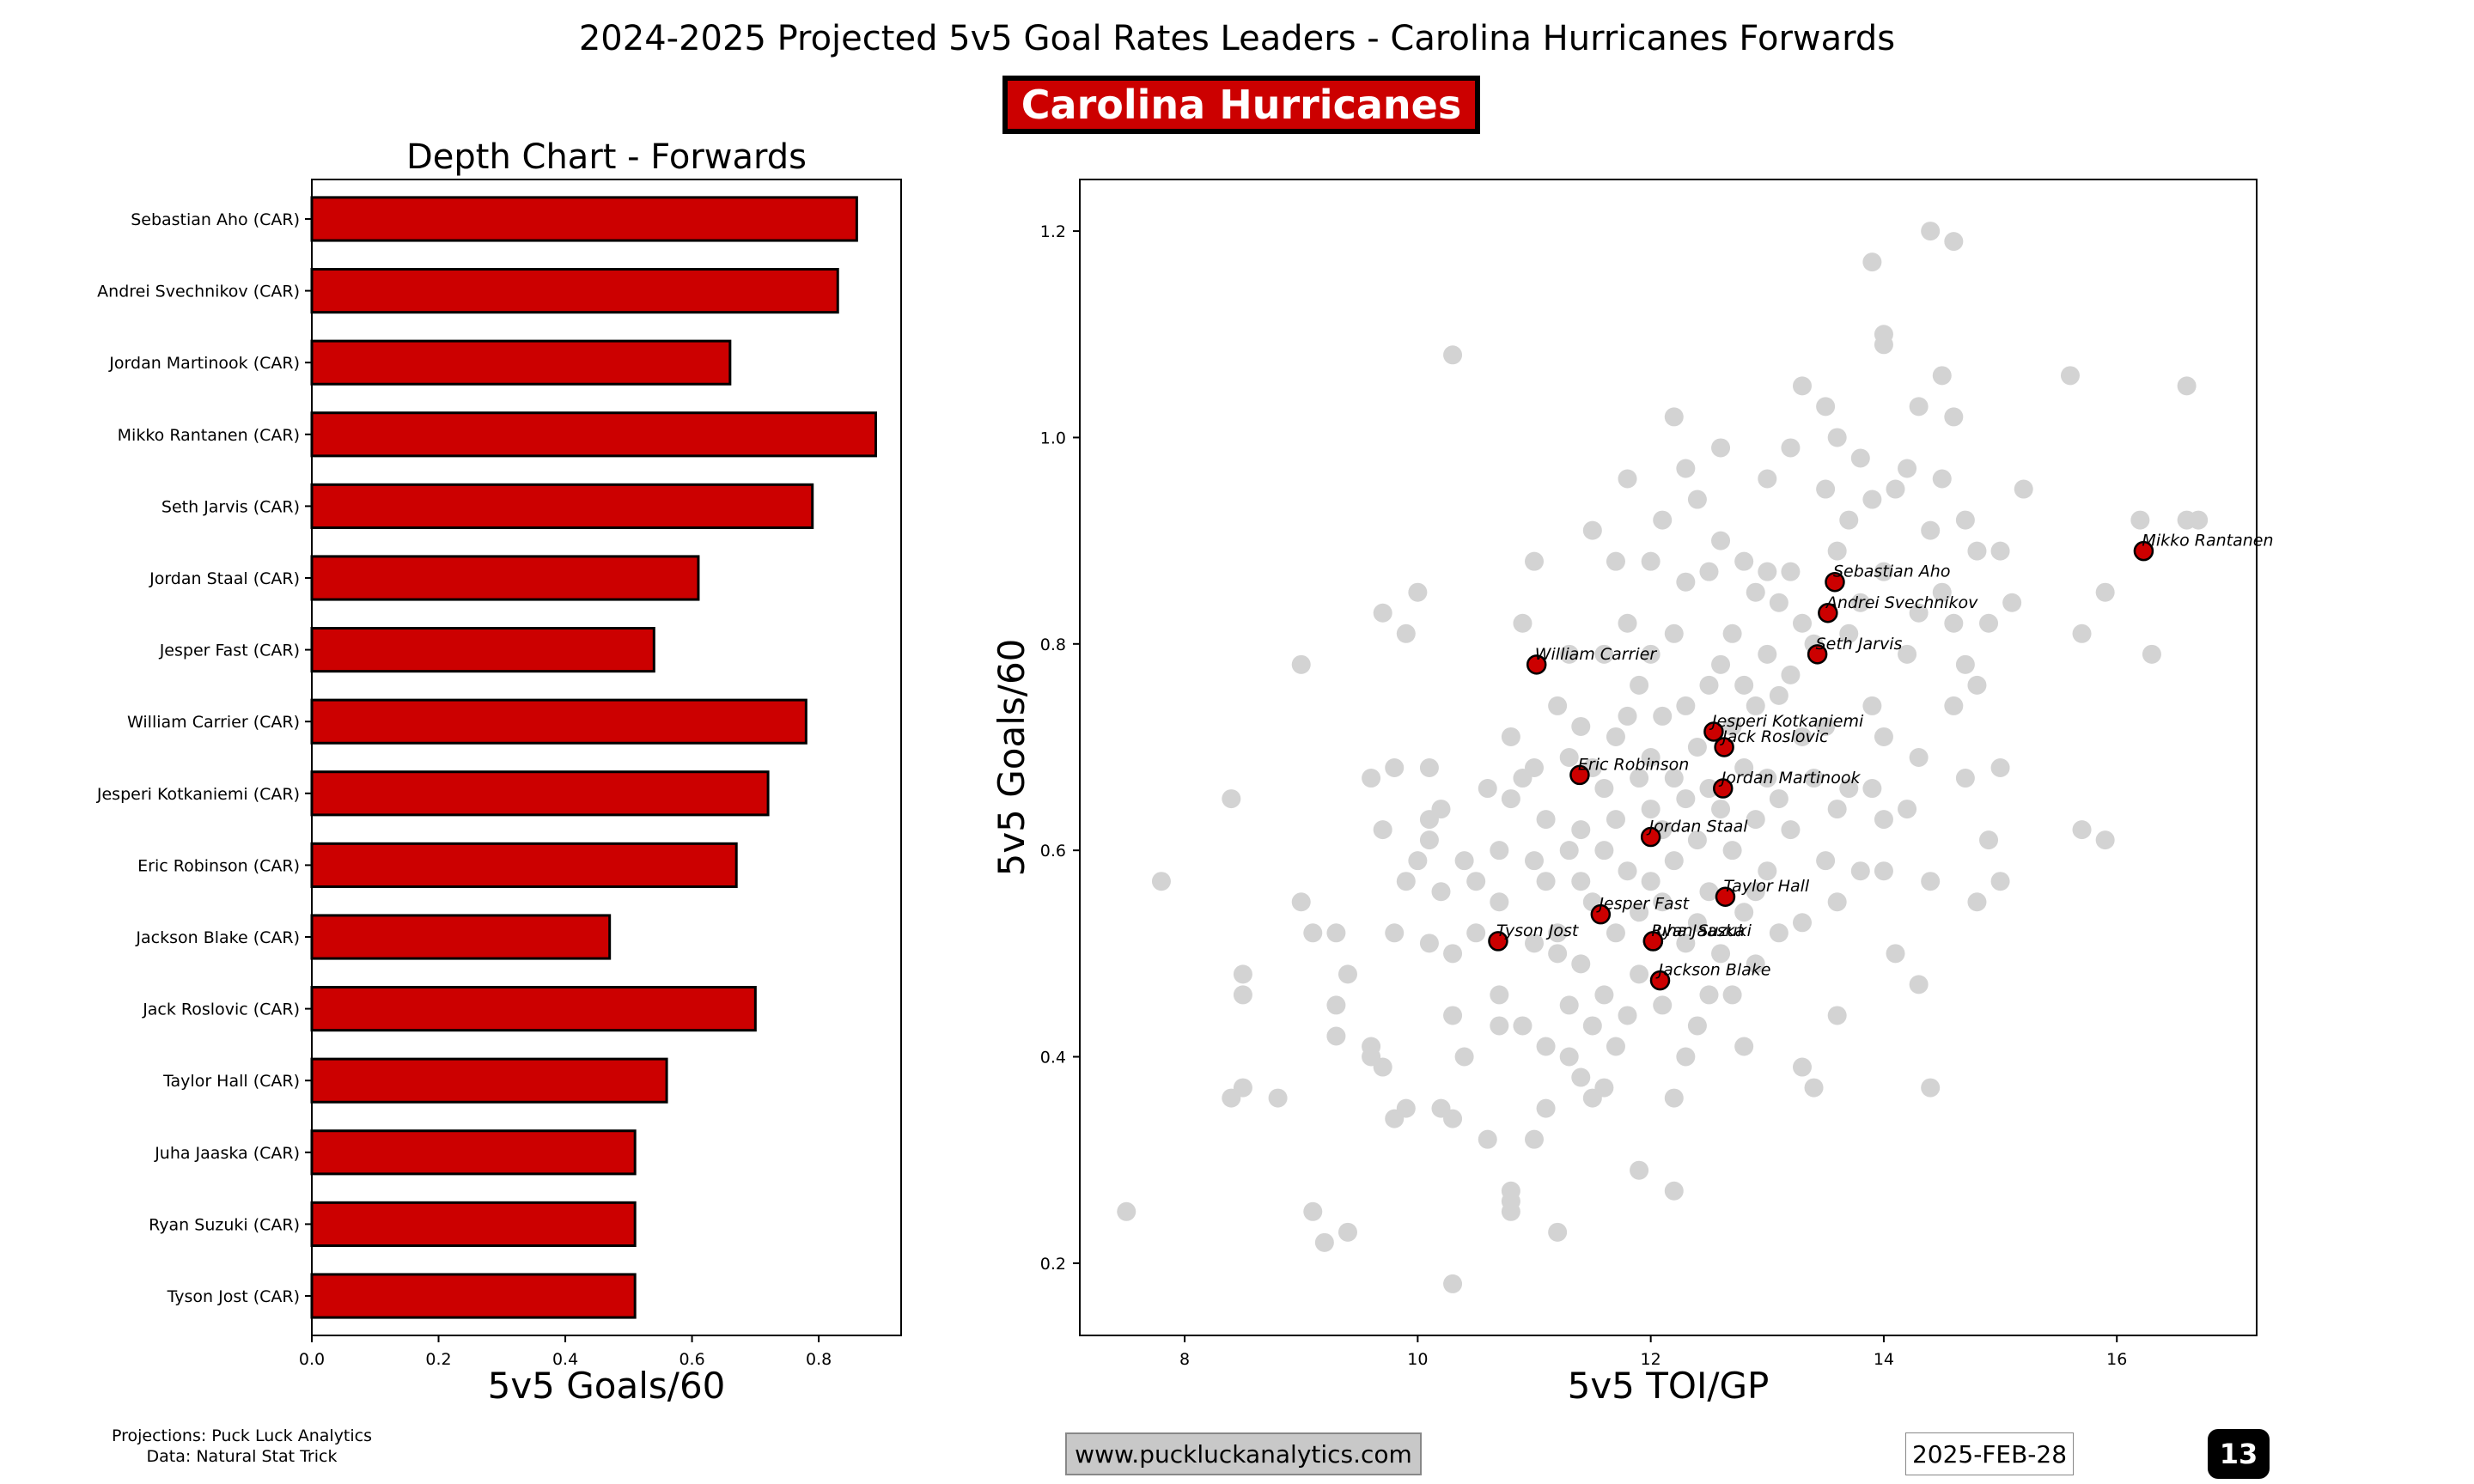 This screenshot has width=2474, height=1484. What do you see at coordinates (229, 651) in the screenshot?
I see `bar-category-label: Jesper Fast (CAR)` at bounding box center [229, 651].